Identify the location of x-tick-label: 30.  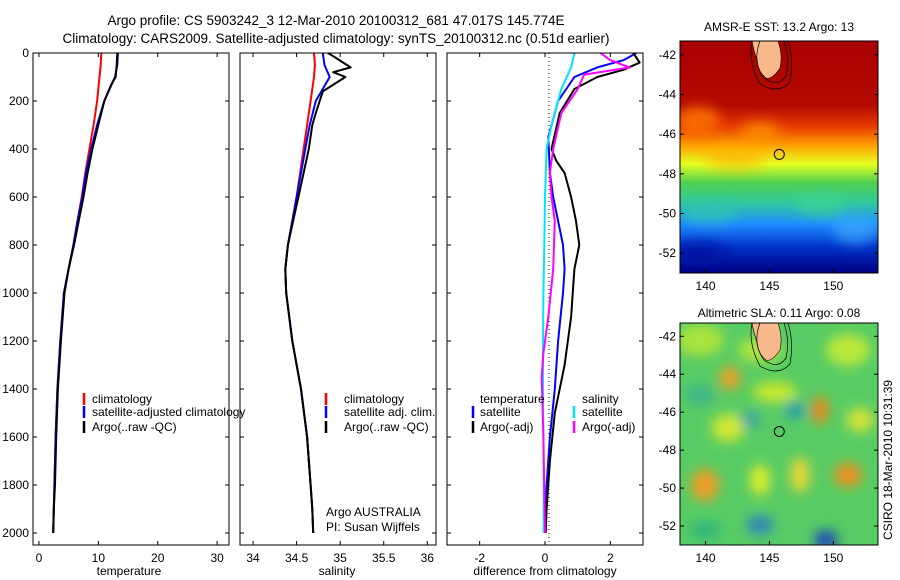
(217, 558).